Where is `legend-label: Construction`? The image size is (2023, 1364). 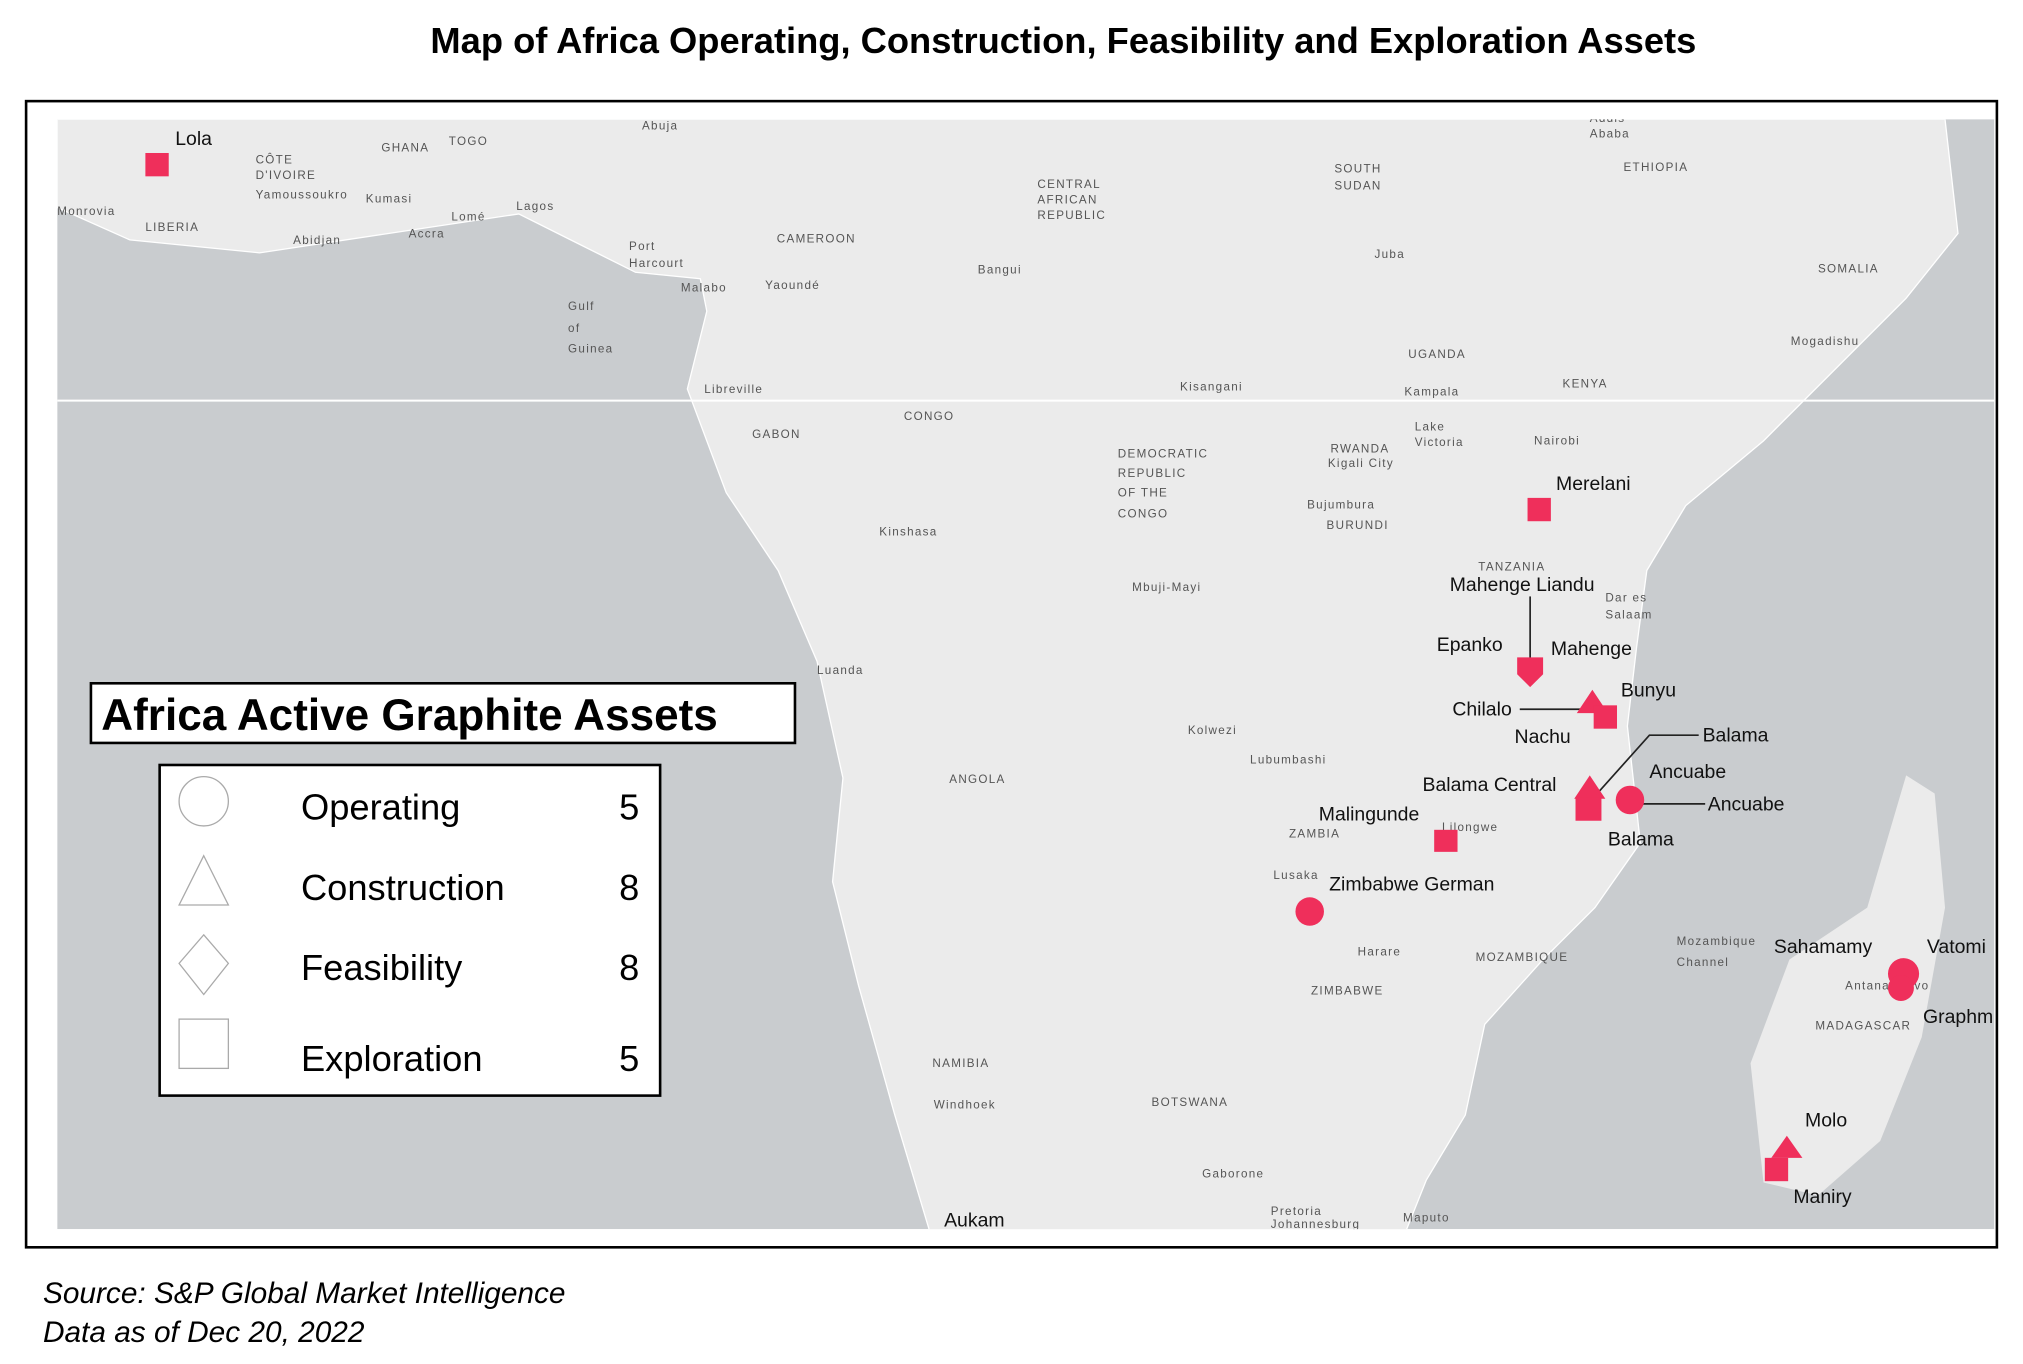 legend-label: Construction is located at coordinates (403, 887).